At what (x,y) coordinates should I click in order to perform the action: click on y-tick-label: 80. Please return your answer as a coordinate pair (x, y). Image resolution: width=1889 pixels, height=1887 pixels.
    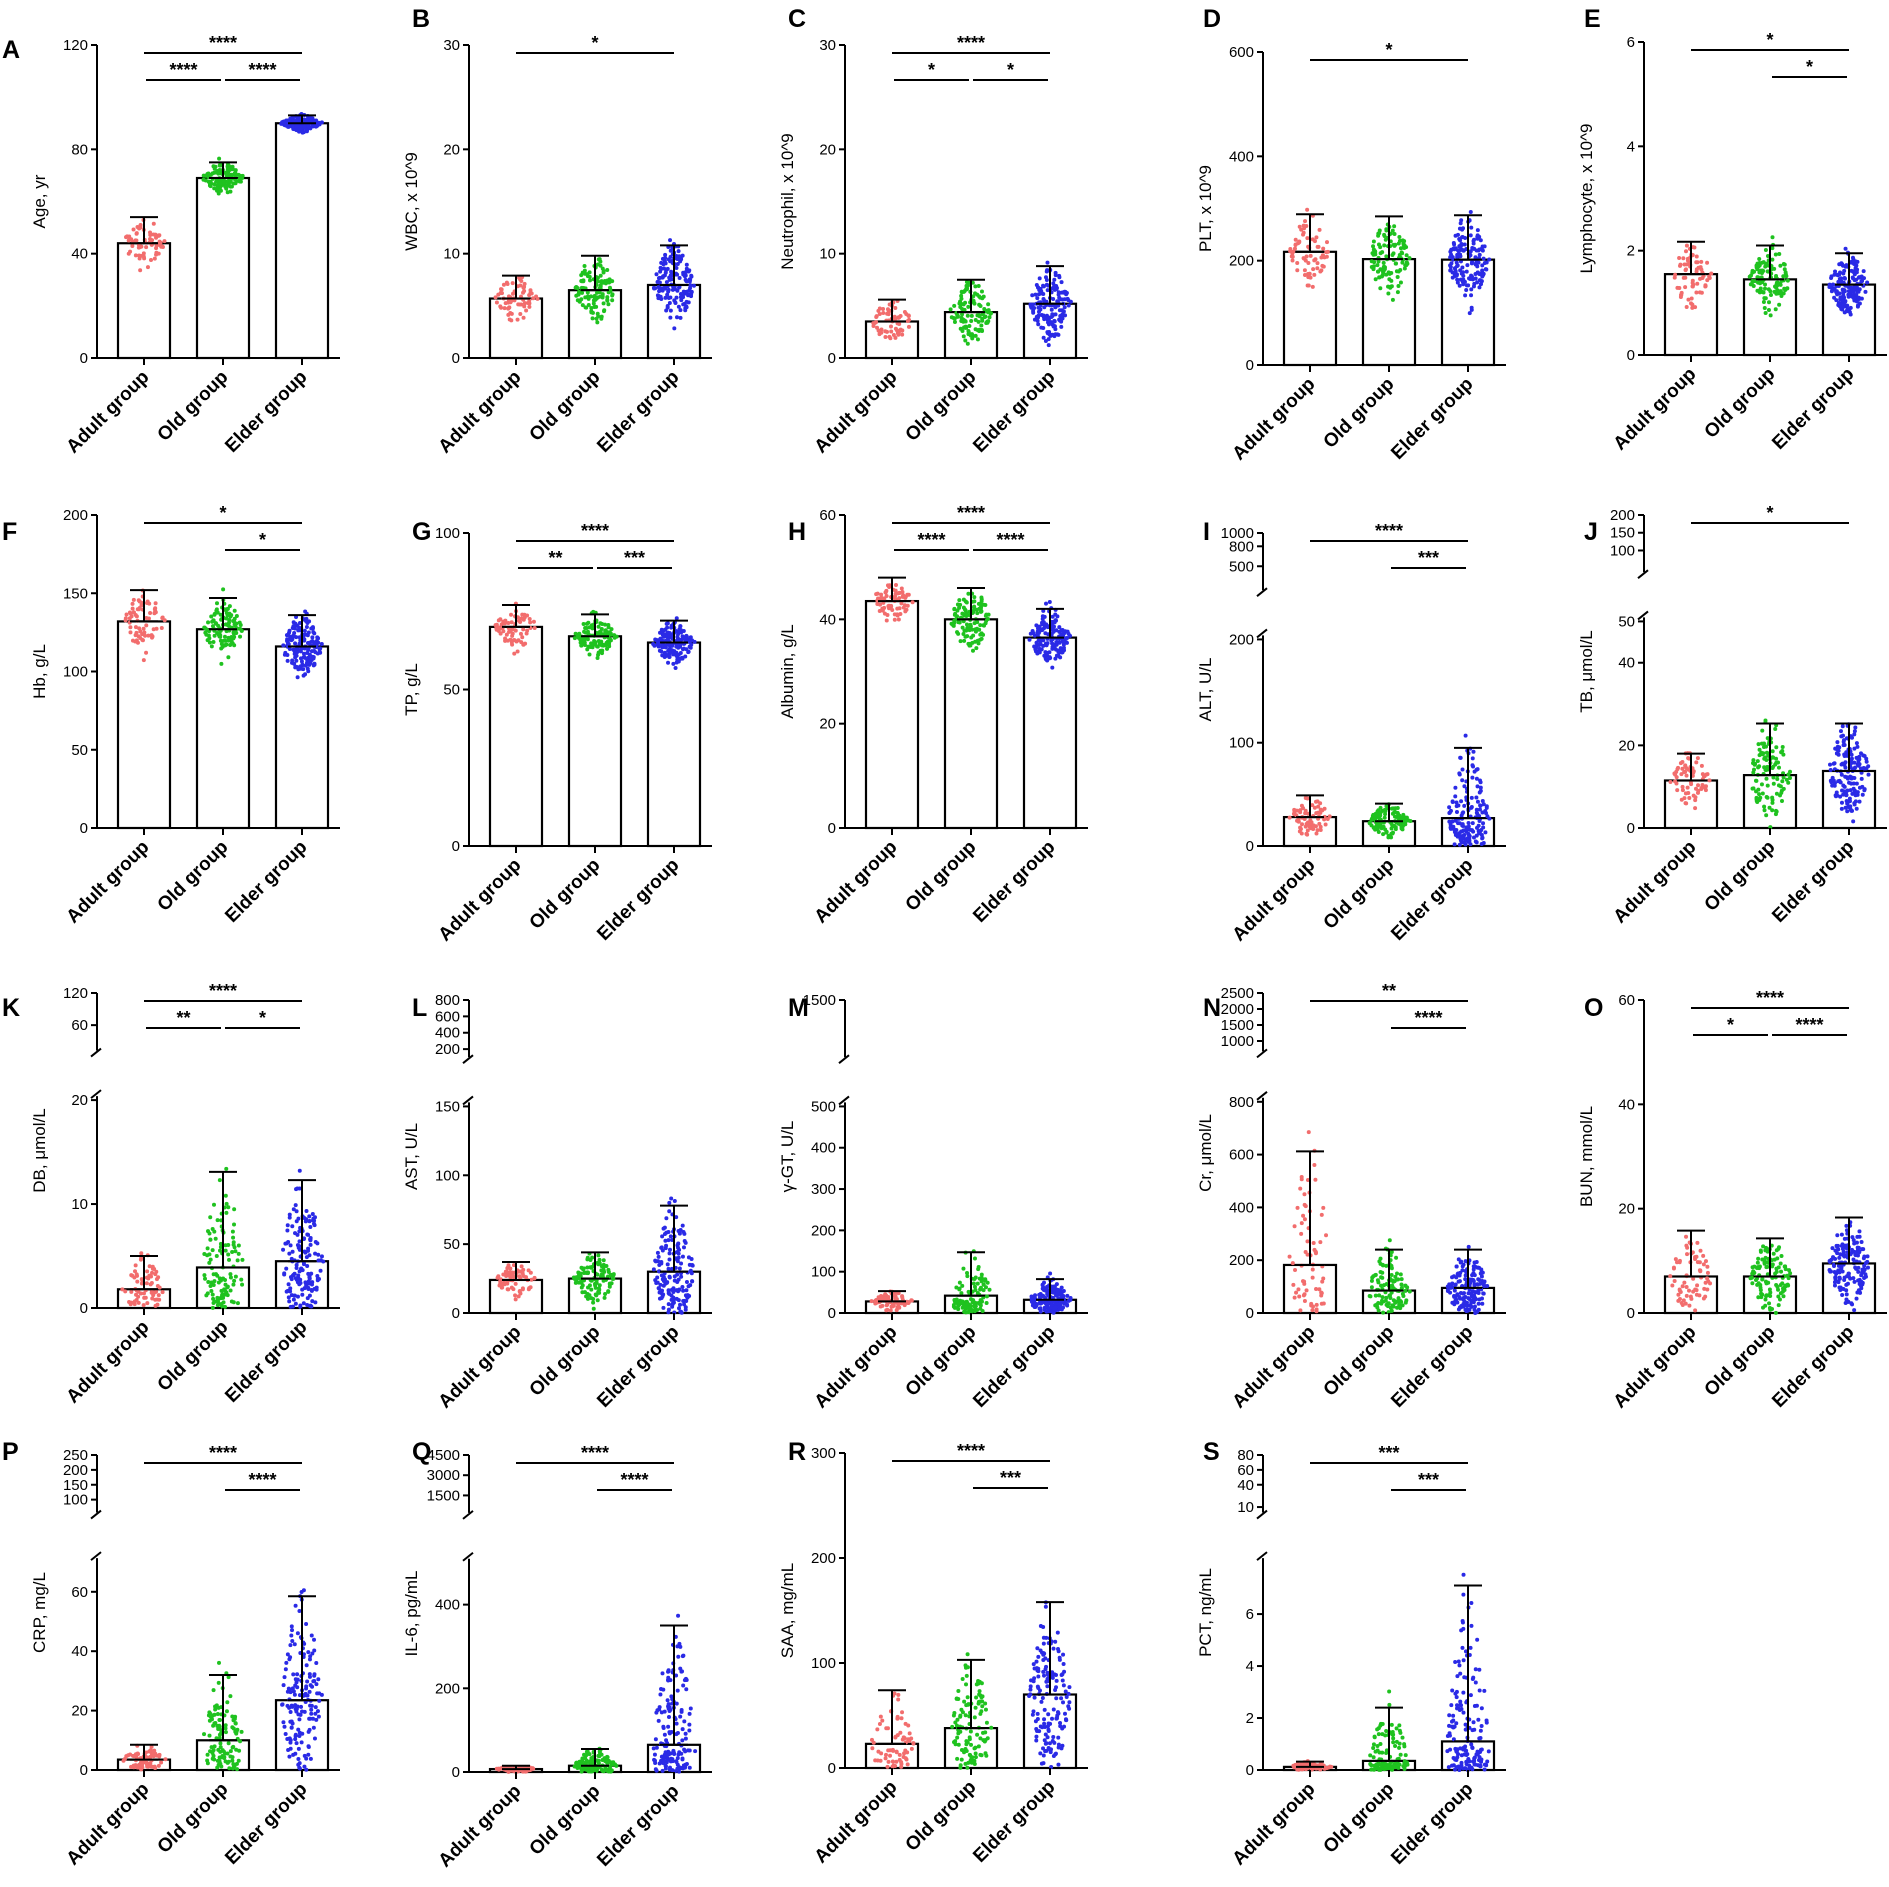
    Looking at the image, I should click on (79, 149).